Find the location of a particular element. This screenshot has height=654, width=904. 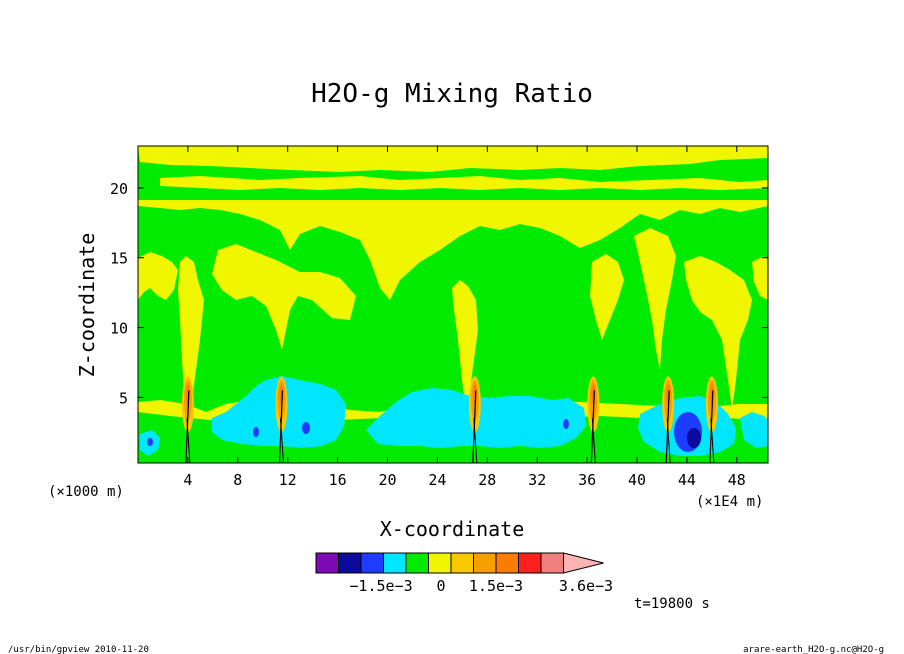

x-axis-label: X-coordinate is located at coordinates (452, 529).